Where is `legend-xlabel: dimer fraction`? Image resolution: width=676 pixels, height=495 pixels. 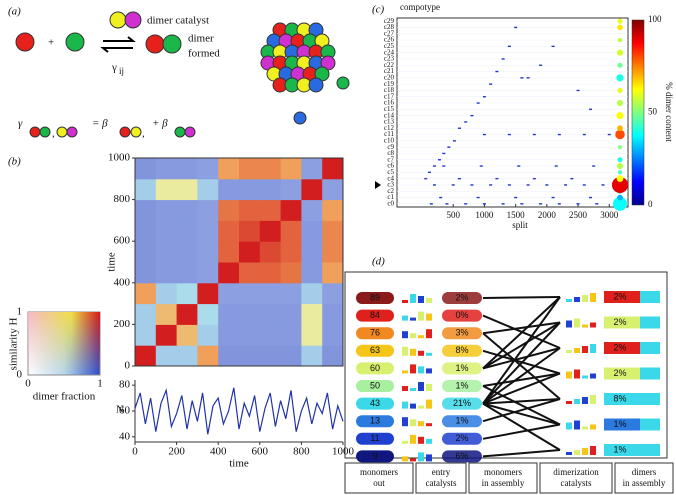 legend-xlabel: dimer fraction is located at coordinates (64, 397).